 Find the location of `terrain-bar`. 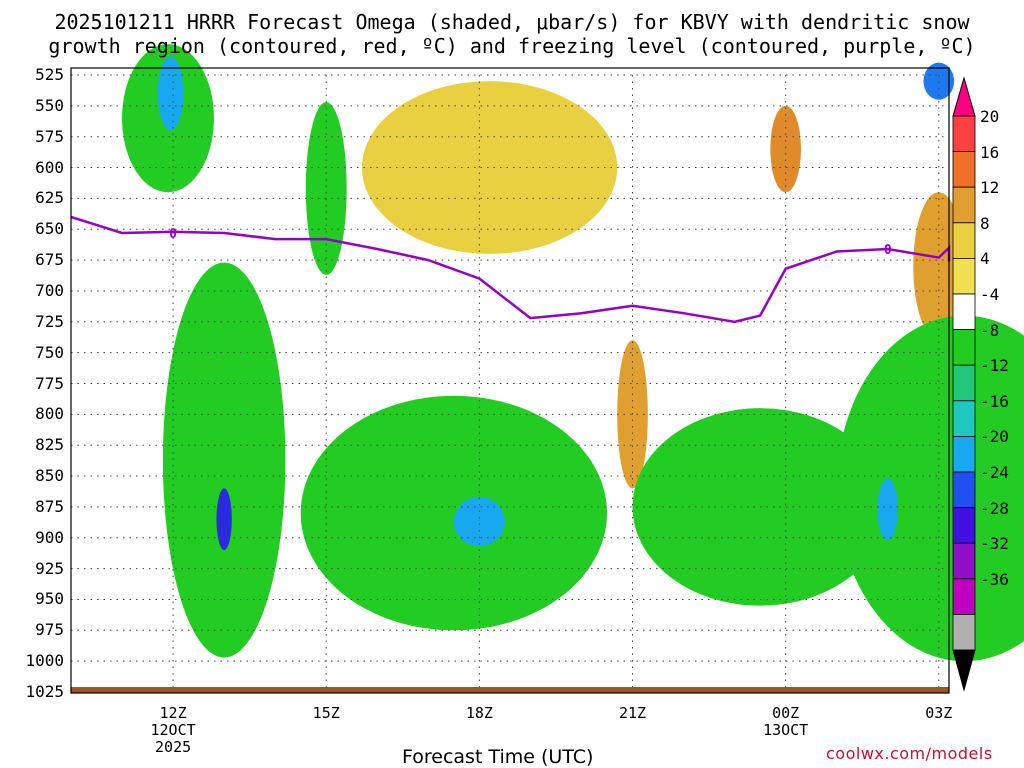

terrain-bar is located at coordinates (510, 690).